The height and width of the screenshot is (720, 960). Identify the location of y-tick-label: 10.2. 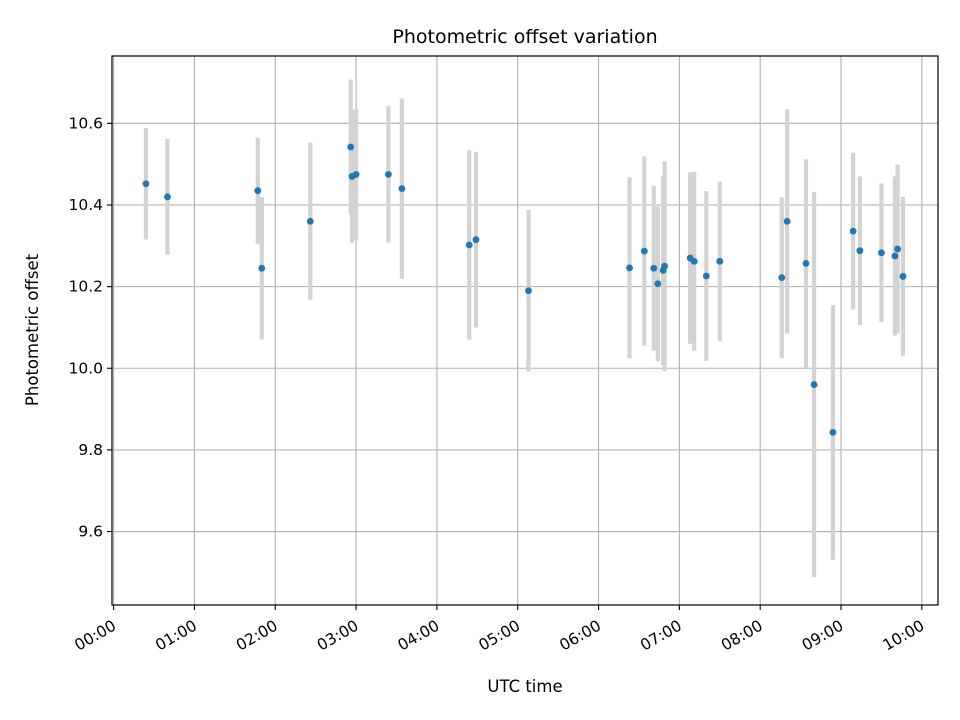
(85, 287).